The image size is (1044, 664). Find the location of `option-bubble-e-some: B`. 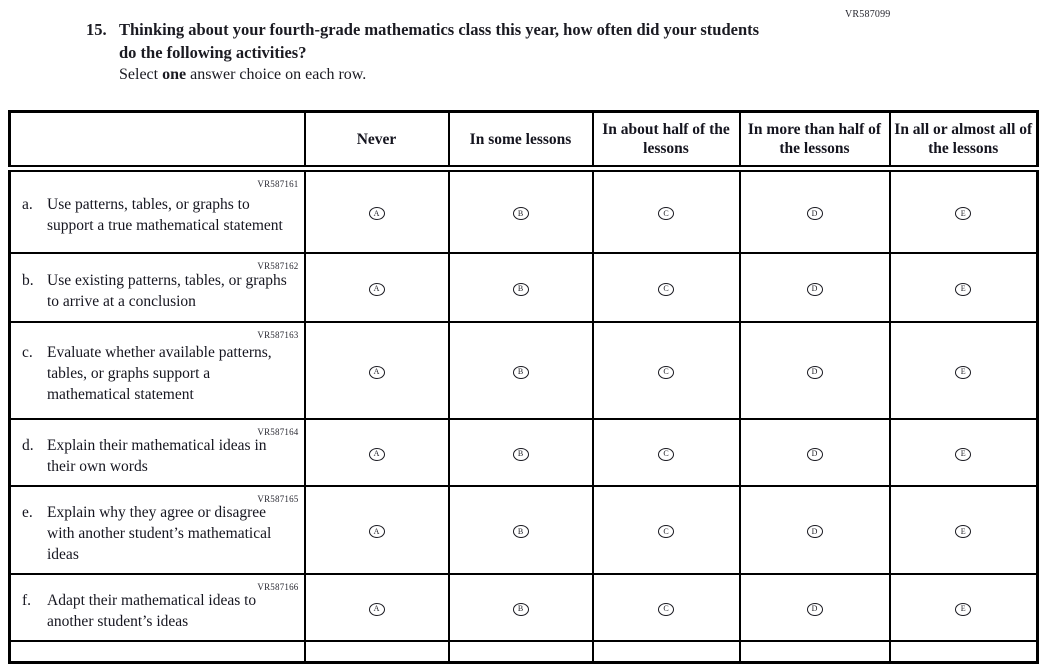

option-bubble-e-some: B is located at coordinates (520, 531).